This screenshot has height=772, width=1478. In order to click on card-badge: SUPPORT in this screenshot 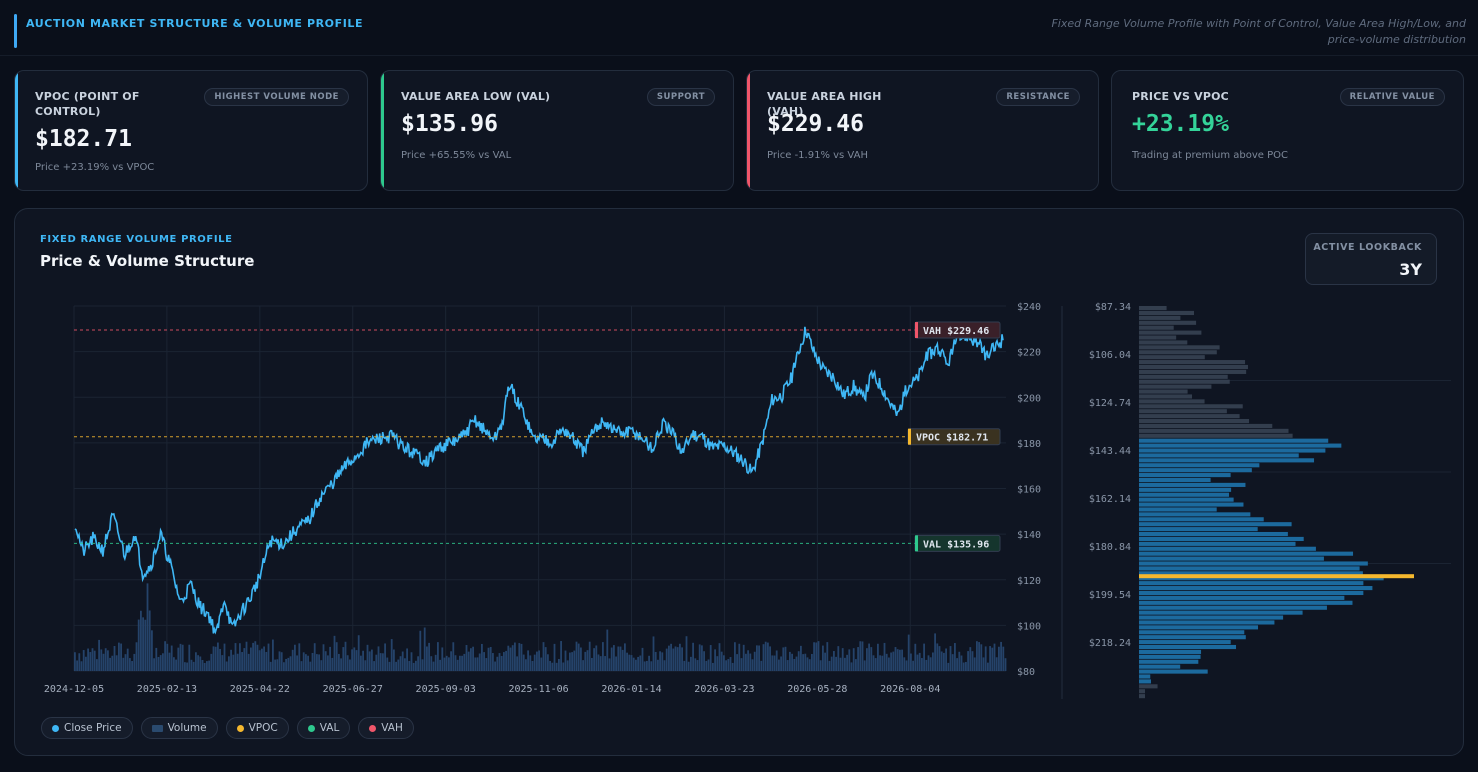, I will do `click(680, 97)`.